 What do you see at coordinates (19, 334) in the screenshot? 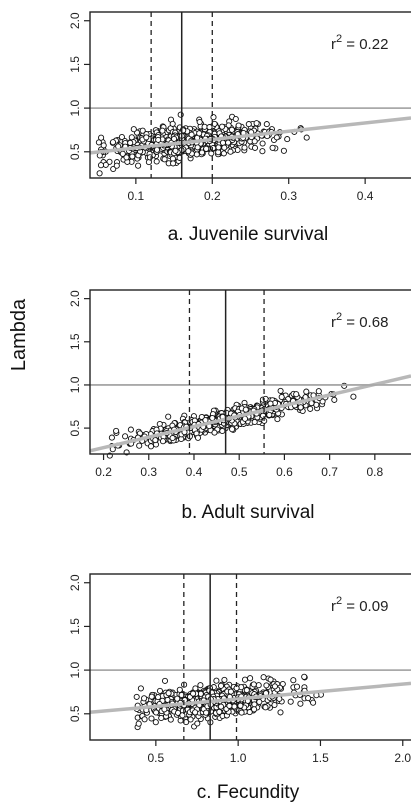
I see `y-axis-label: Lambda` at bounding box center [19, 334].